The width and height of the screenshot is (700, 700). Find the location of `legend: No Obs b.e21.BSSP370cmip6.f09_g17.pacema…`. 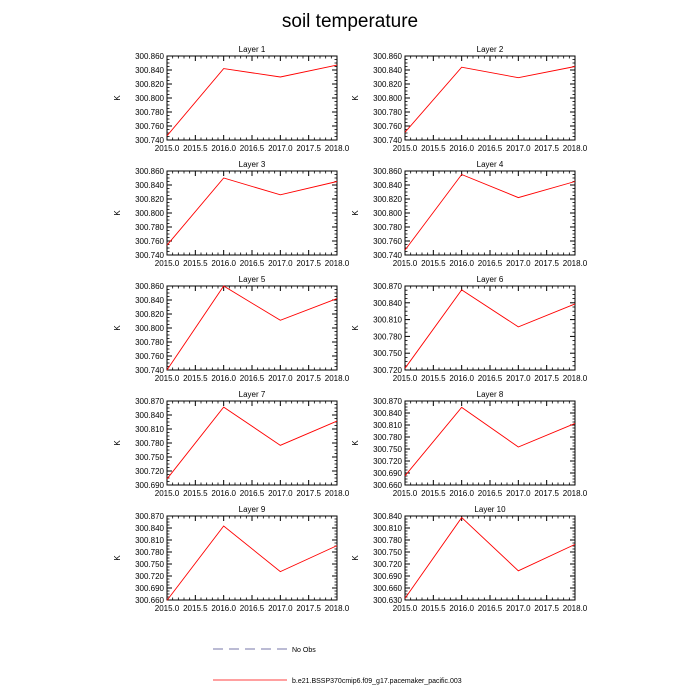

legend: No Obs b.e21.BSSP370cmip6.f09_g17.pacema… is located at coordinates (337, 666).